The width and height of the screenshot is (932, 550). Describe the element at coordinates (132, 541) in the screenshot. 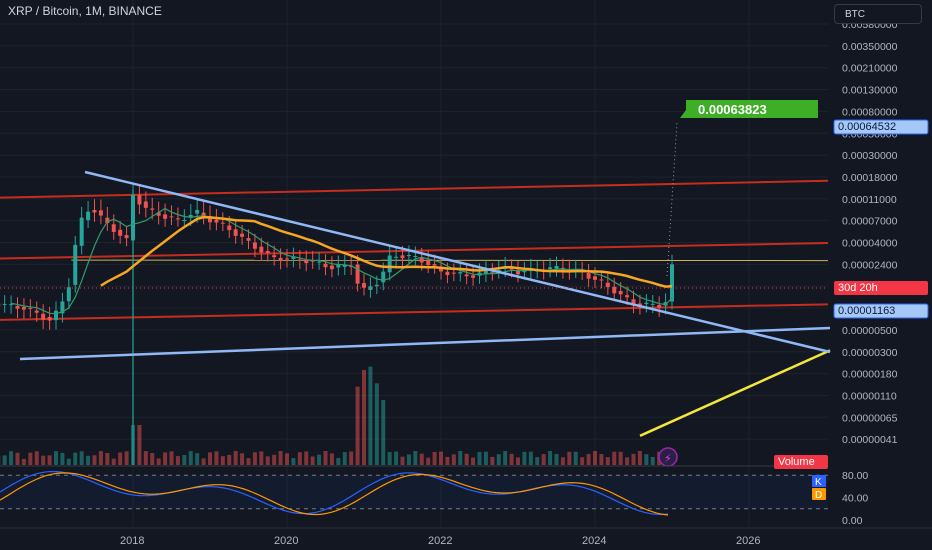

I see `time-tick-label: 2018` at that location.